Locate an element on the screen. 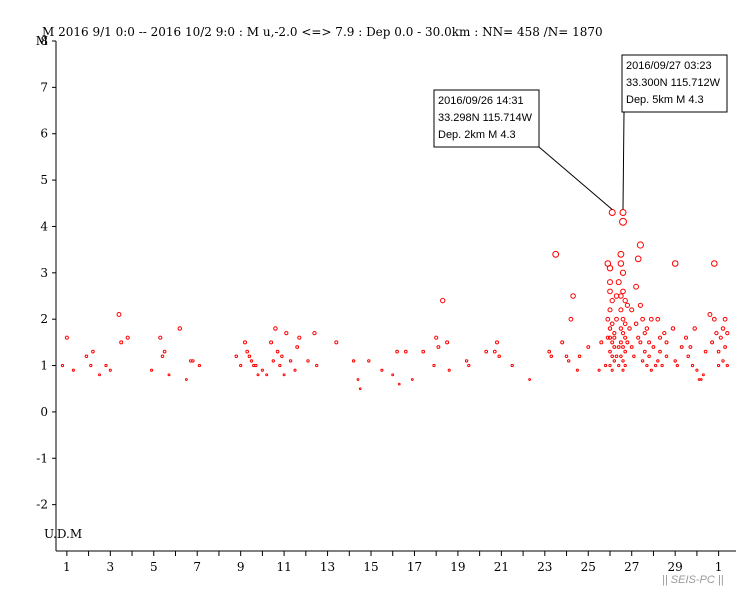  x-tick-label: 11 is located at coordinates (283, 567).